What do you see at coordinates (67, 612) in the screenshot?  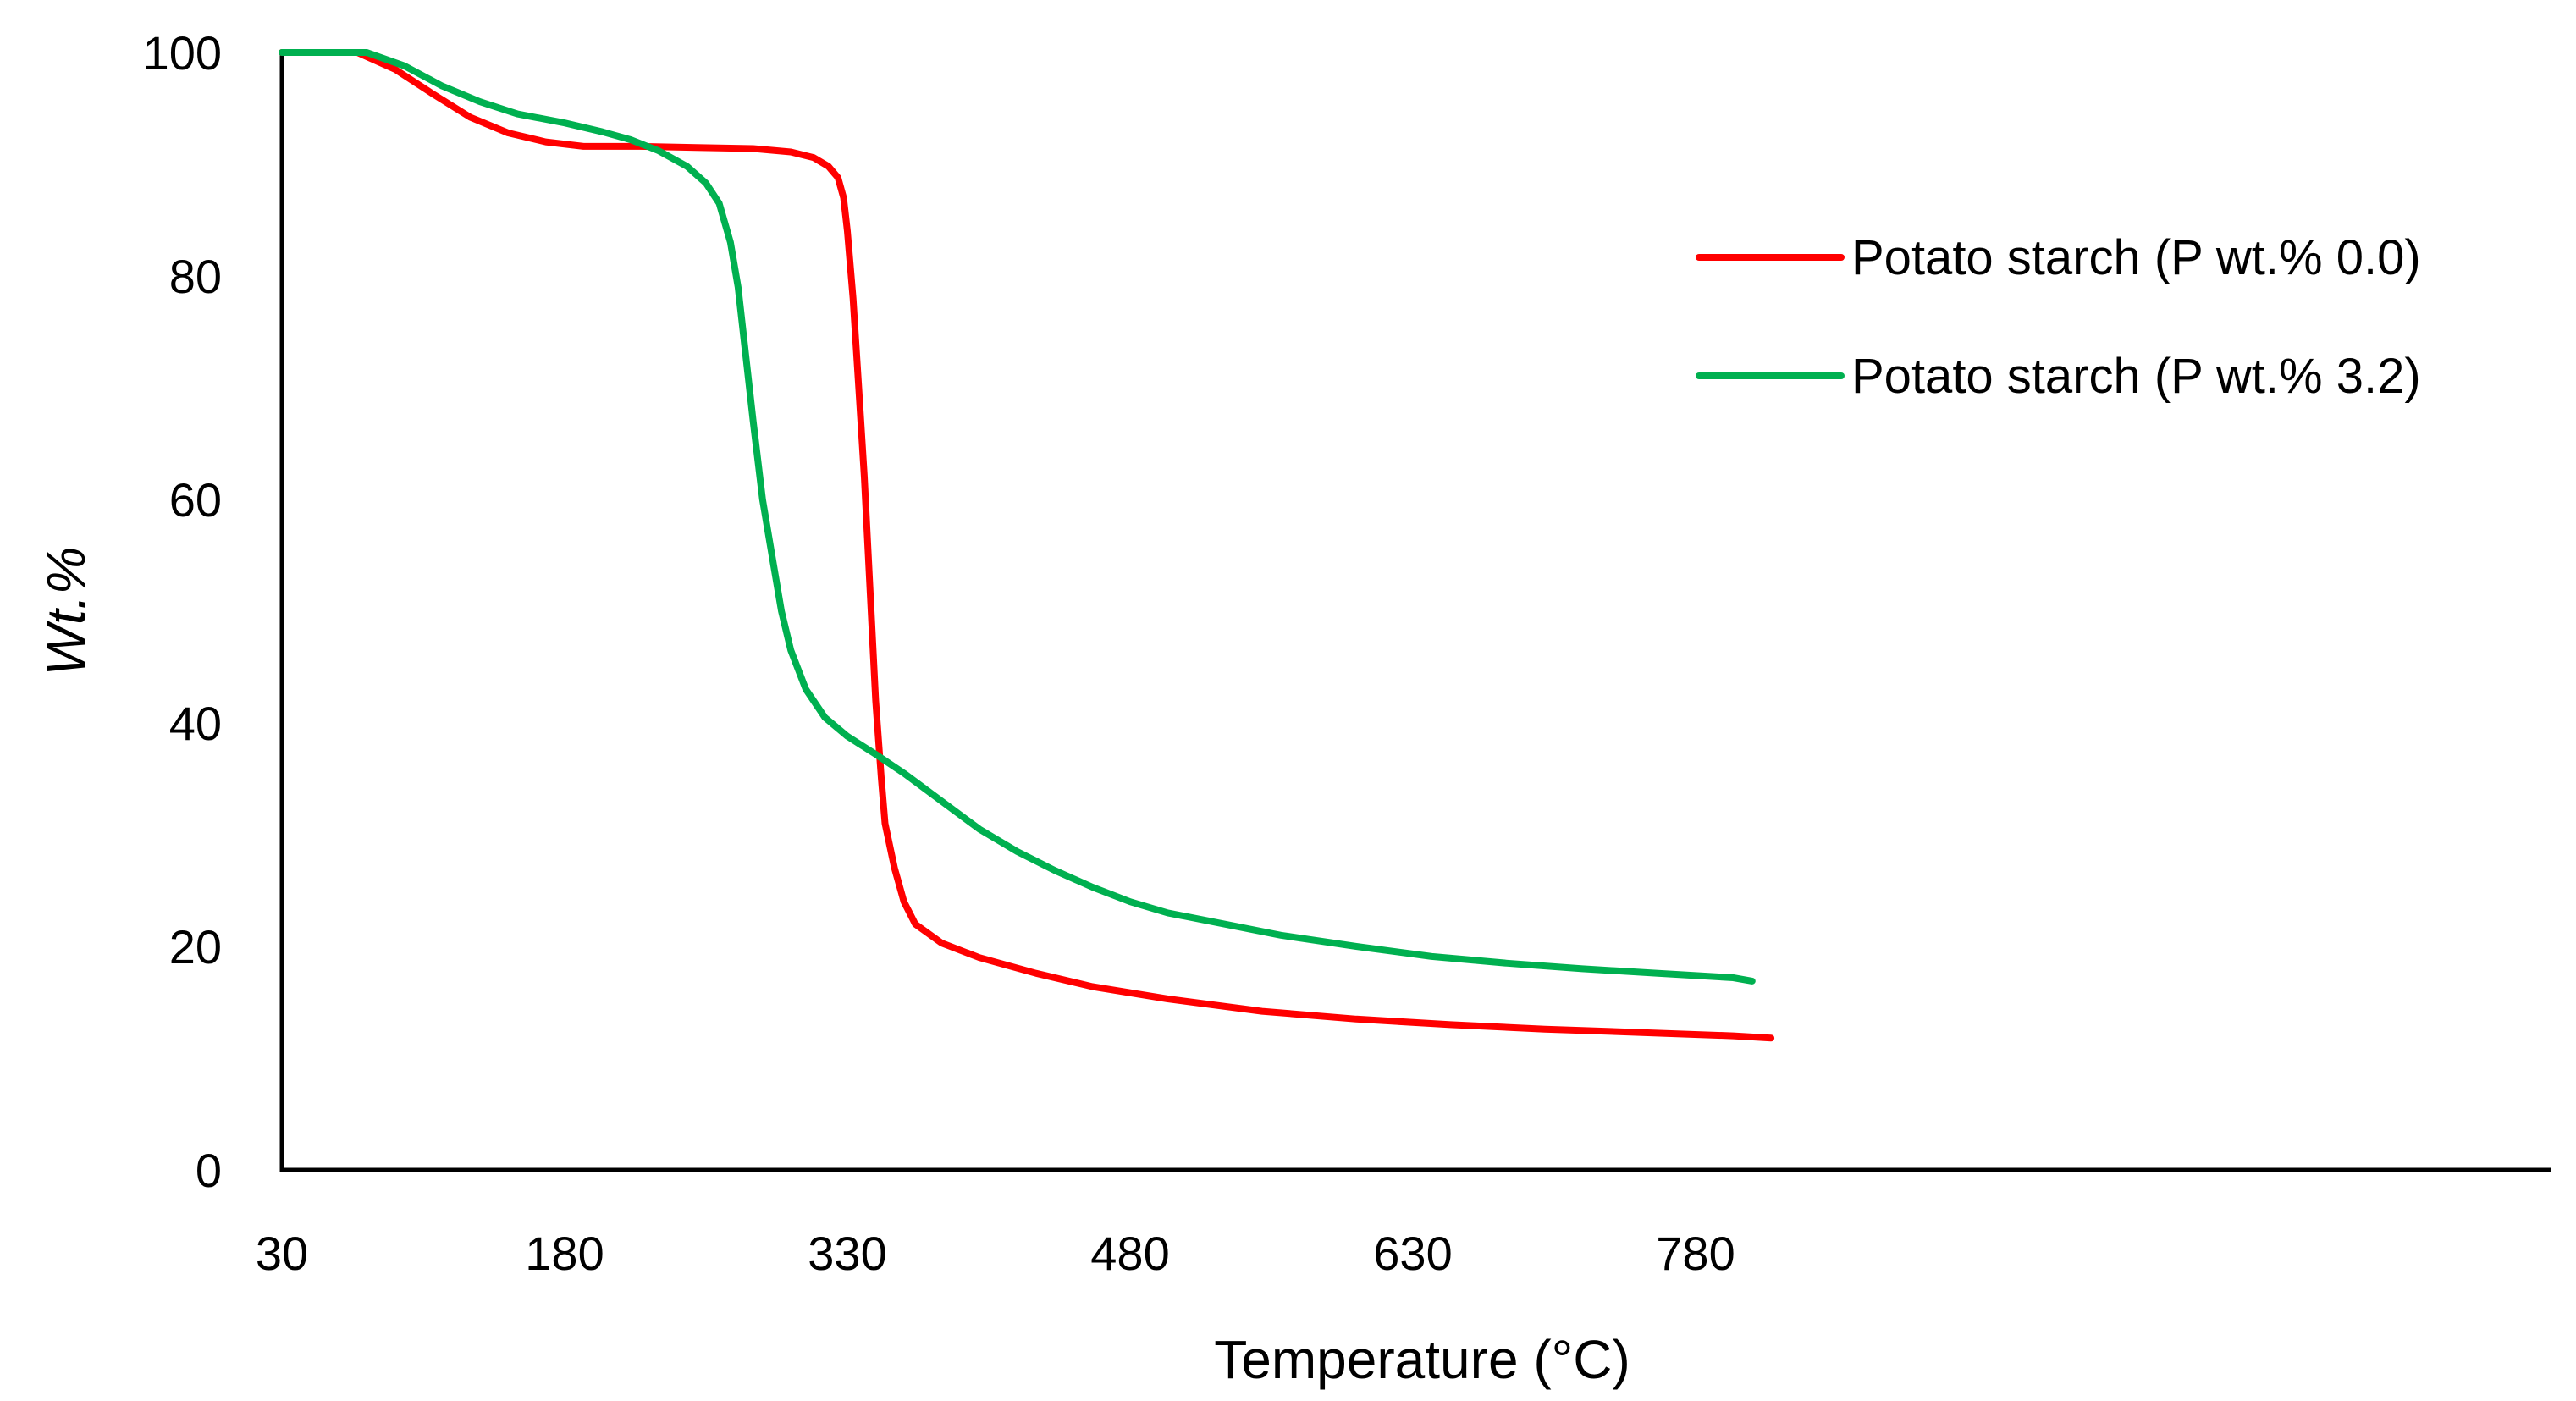 I see `y-axis-title: Wt.%` at bounding box center [67, 612].